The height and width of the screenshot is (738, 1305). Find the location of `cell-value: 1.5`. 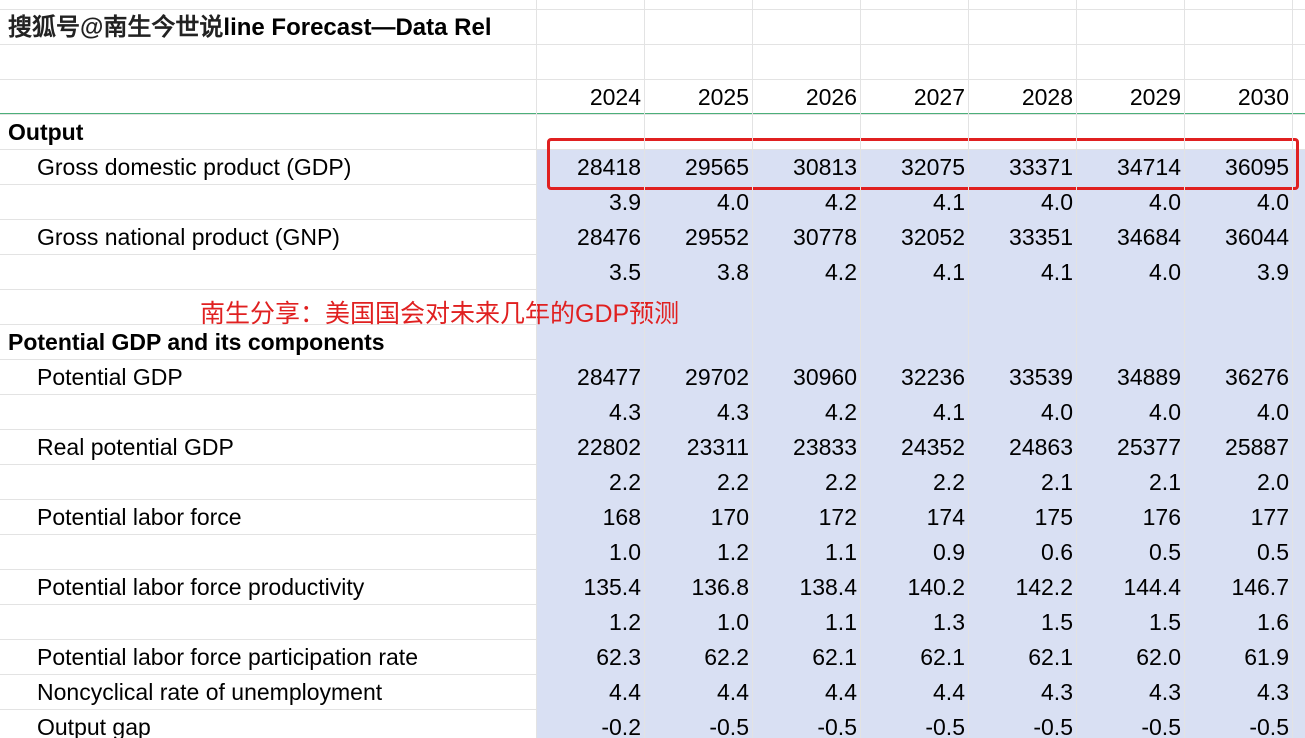

cell-value: 1.5 is located at coordinates (1165, 622).